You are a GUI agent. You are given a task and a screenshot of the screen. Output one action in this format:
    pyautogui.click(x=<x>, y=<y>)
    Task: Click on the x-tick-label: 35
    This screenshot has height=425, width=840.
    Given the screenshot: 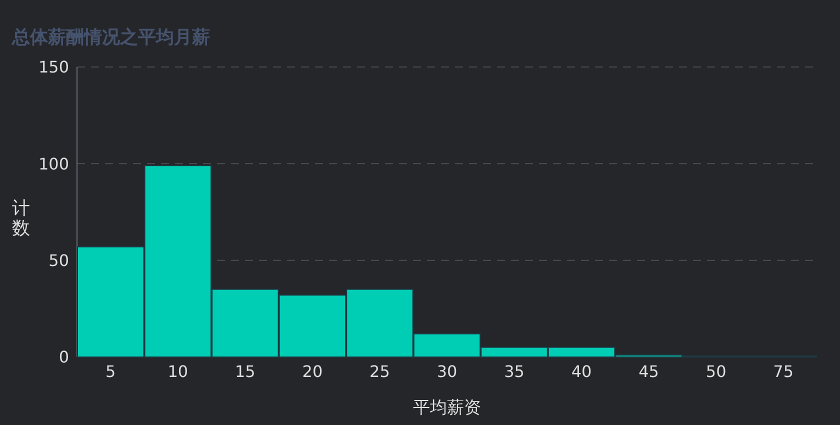 What is the action you would take?
    pyautogui.click(x=514, y=371)
    